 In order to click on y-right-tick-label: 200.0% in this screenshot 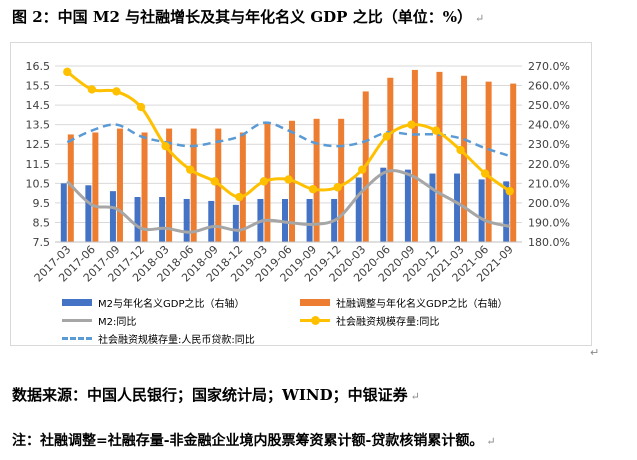, I will do `click(549, 203)`.